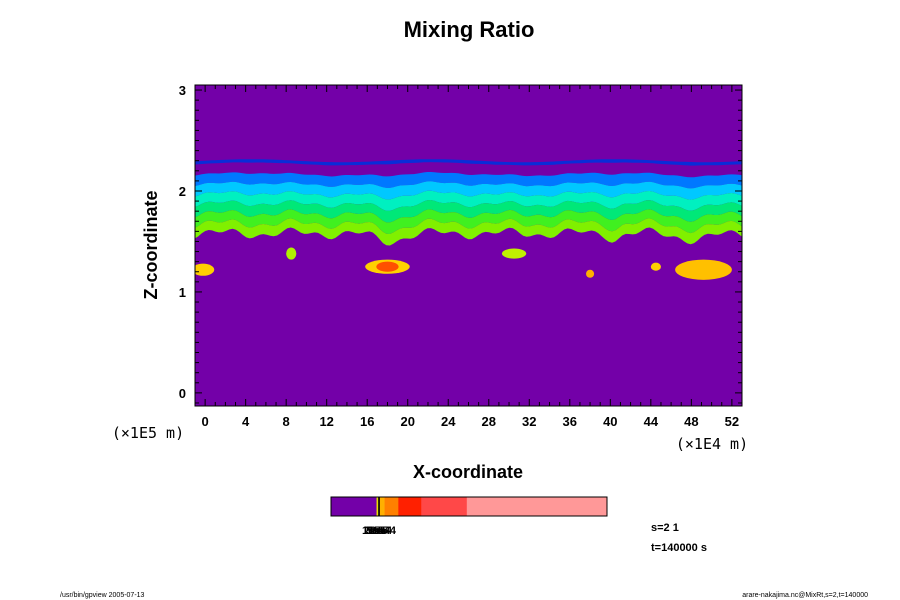  I want to click on x-tick-label: 40, so click(610, 421).